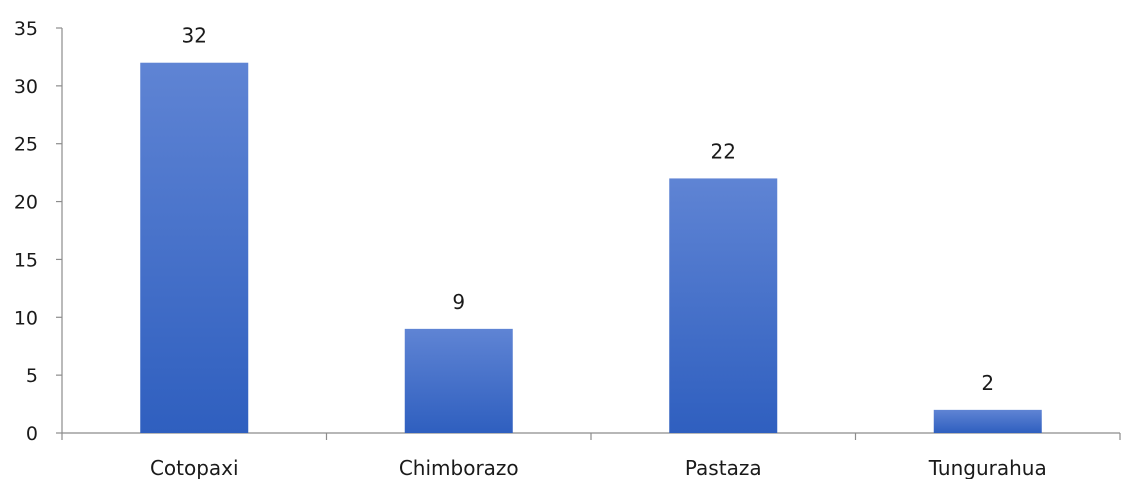 Image resolution: width=1128 pixels, height=479 pixels. I want to click on data-label-cotopaxi: 32, so click(194, 36).